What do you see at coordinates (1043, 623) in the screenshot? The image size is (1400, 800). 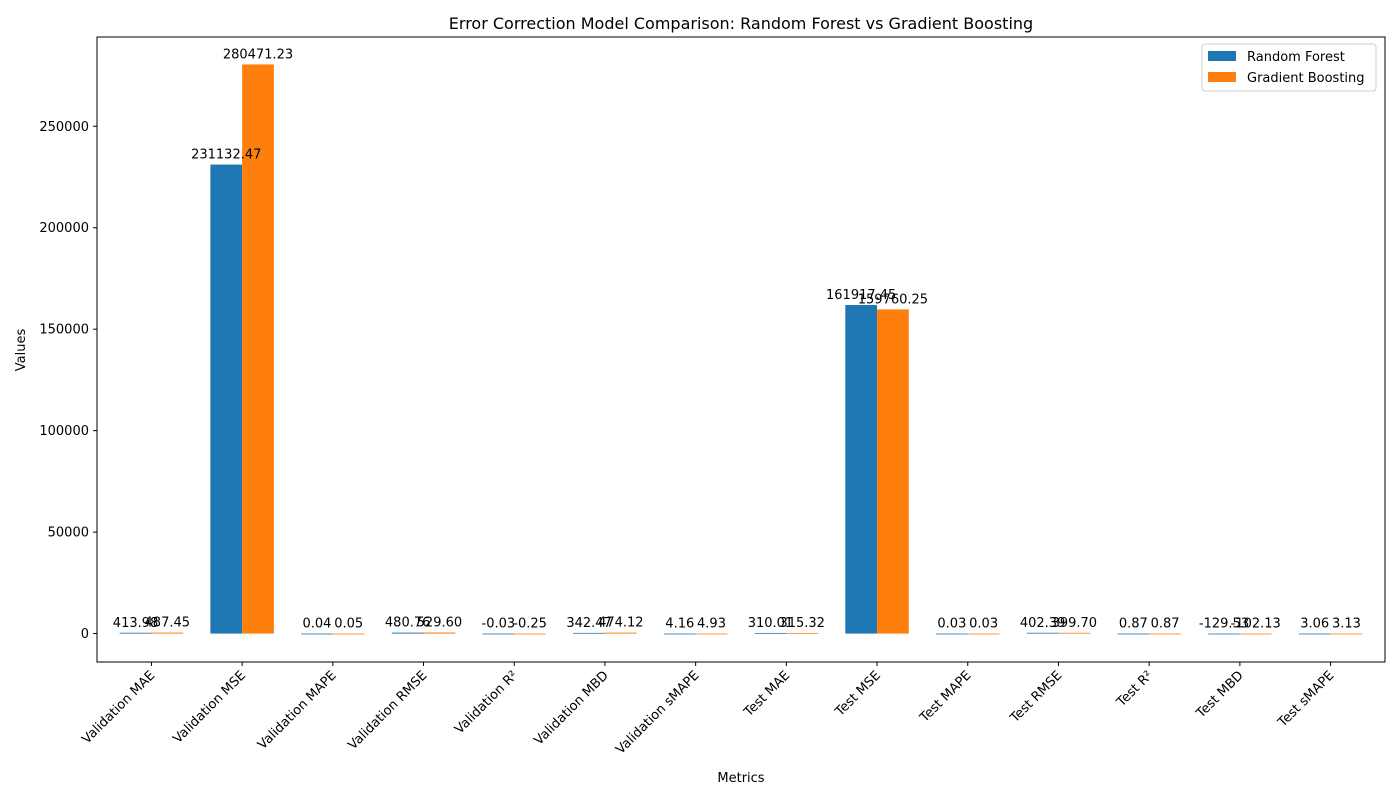 I see `data-label: 402.39` at bounding box center [1043, 623].